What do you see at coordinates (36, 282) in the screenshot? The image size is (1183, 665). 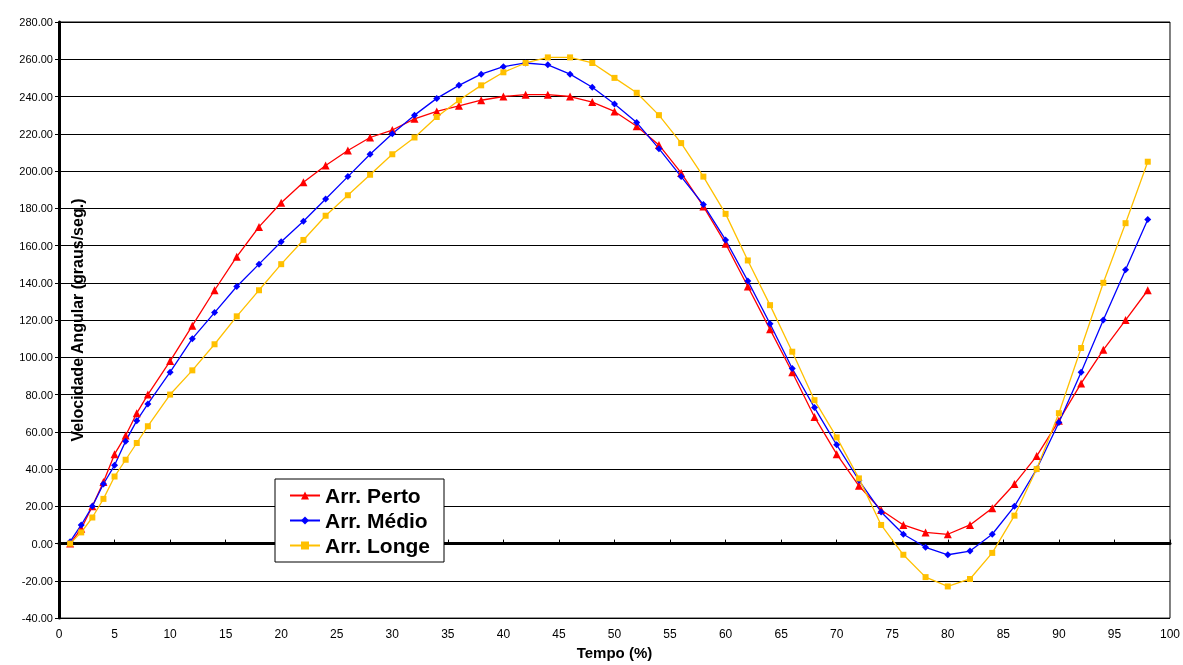 I see `y-tick-label: 140.00` at bounding box center [36, 282].